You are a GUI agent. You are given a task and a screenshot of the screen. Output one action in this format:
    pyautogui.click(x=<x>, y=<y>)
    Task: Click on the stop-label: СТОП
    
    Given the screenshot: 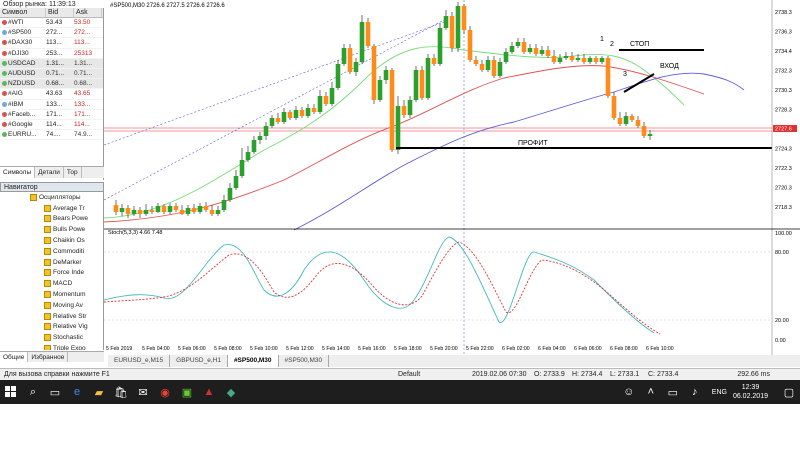 What is the action you would take?
    pyautogui.click(x=639, y=44)
    